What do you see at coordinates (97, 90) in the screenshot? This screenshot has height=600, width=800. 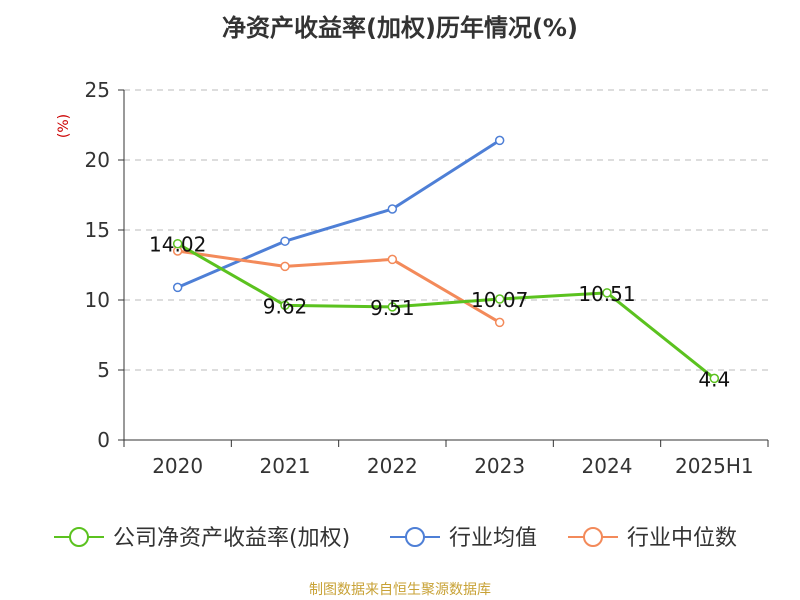 I see `y-tick-label: 25` at bounding box center [97, 90].